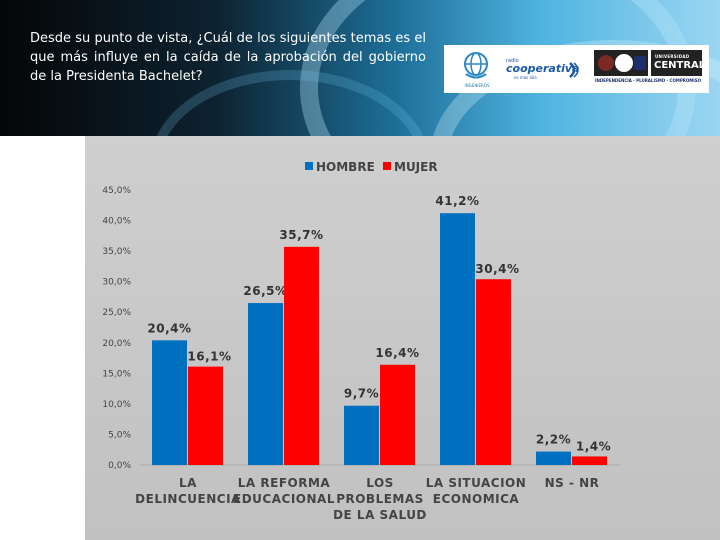 This screenshot has width=720, height=540. Describe the element at coordinates (380, 499) in the screenshot. I see `category-label-3: PROBLEMAS` at that location.